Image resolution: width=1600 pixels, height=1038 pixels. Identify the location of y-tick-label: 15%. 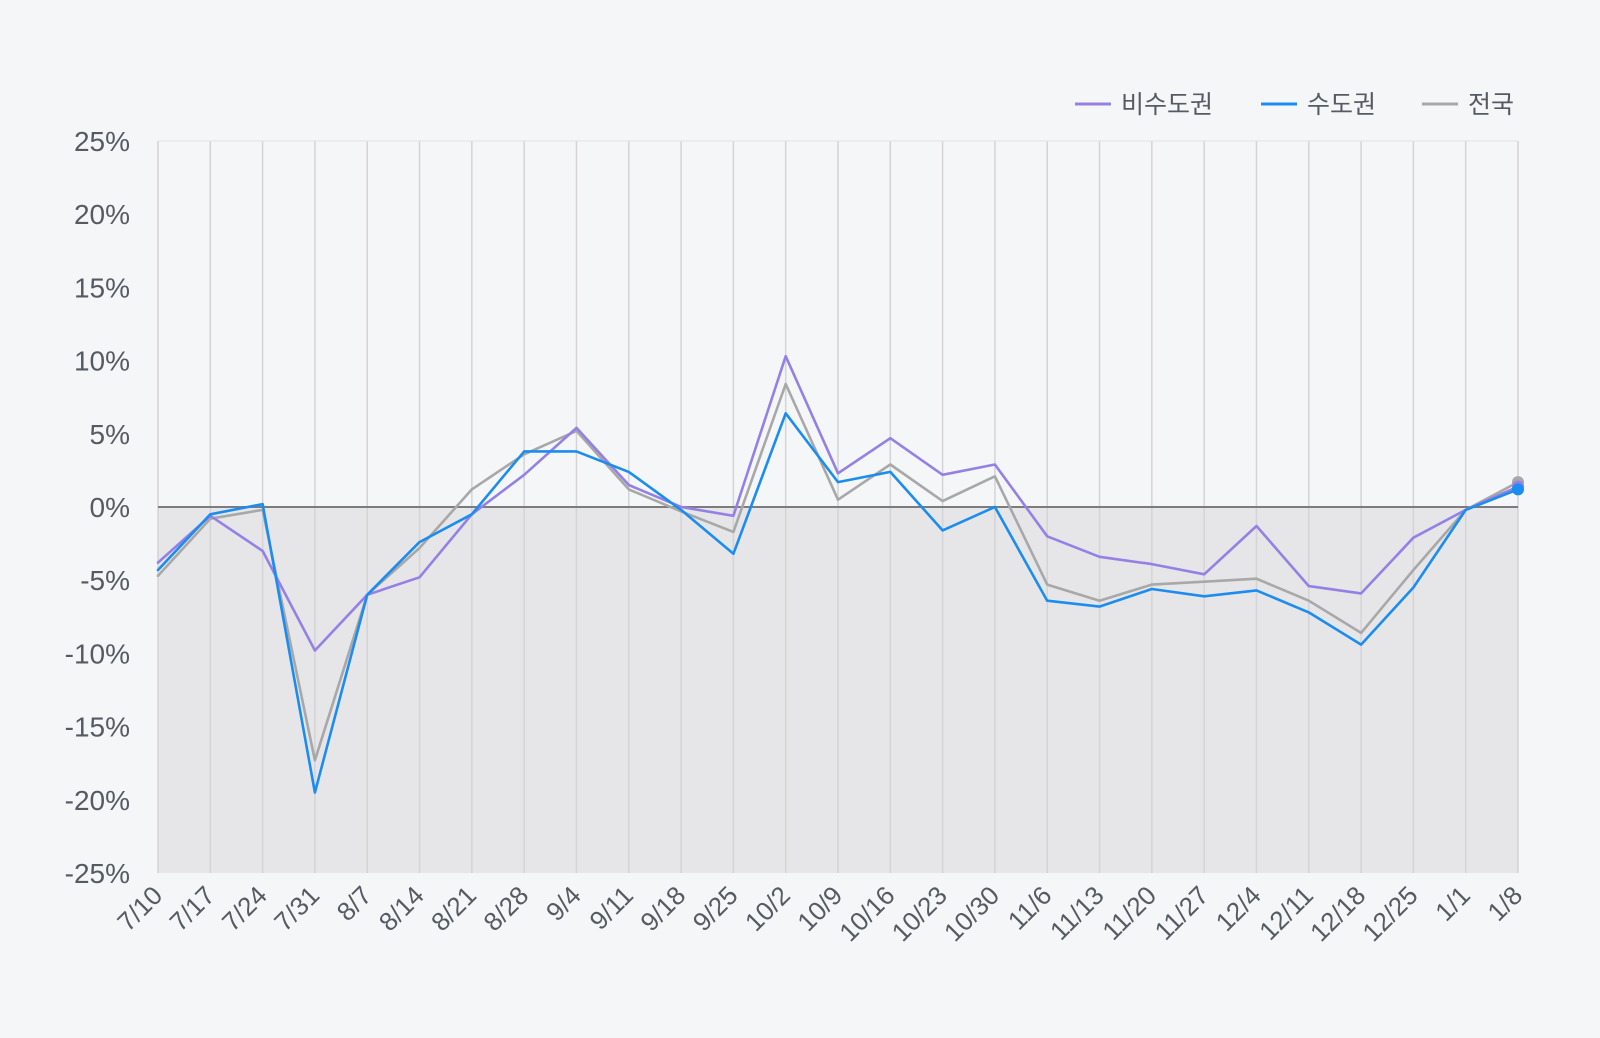
(102, 287).